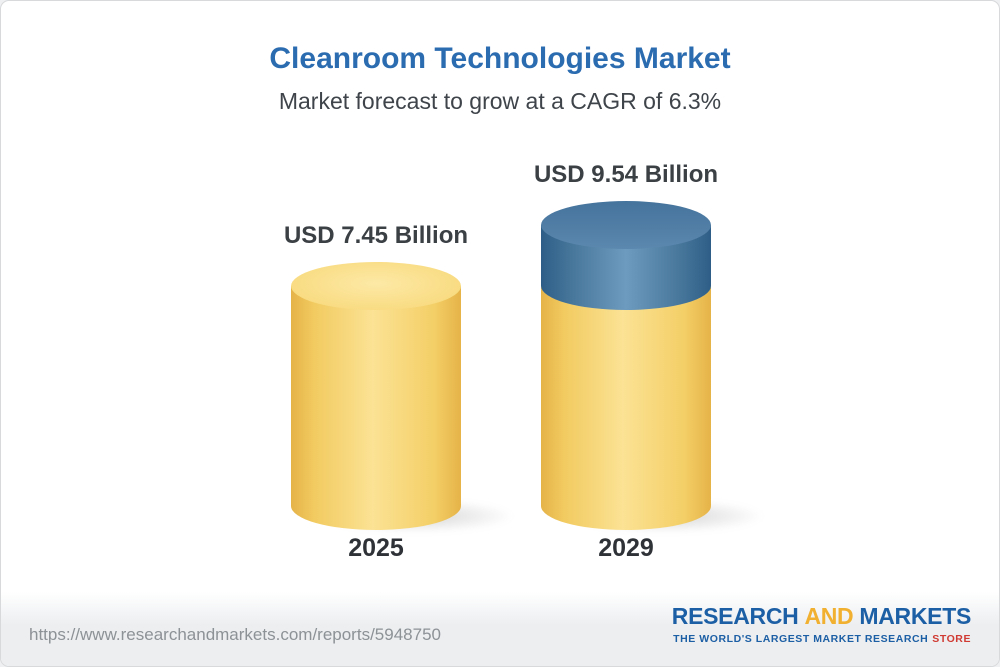 Image resolution: width=1000 pixels, height=667 pixels. I want to click on logo-word-markets: MARKETS, so click(915, 616).